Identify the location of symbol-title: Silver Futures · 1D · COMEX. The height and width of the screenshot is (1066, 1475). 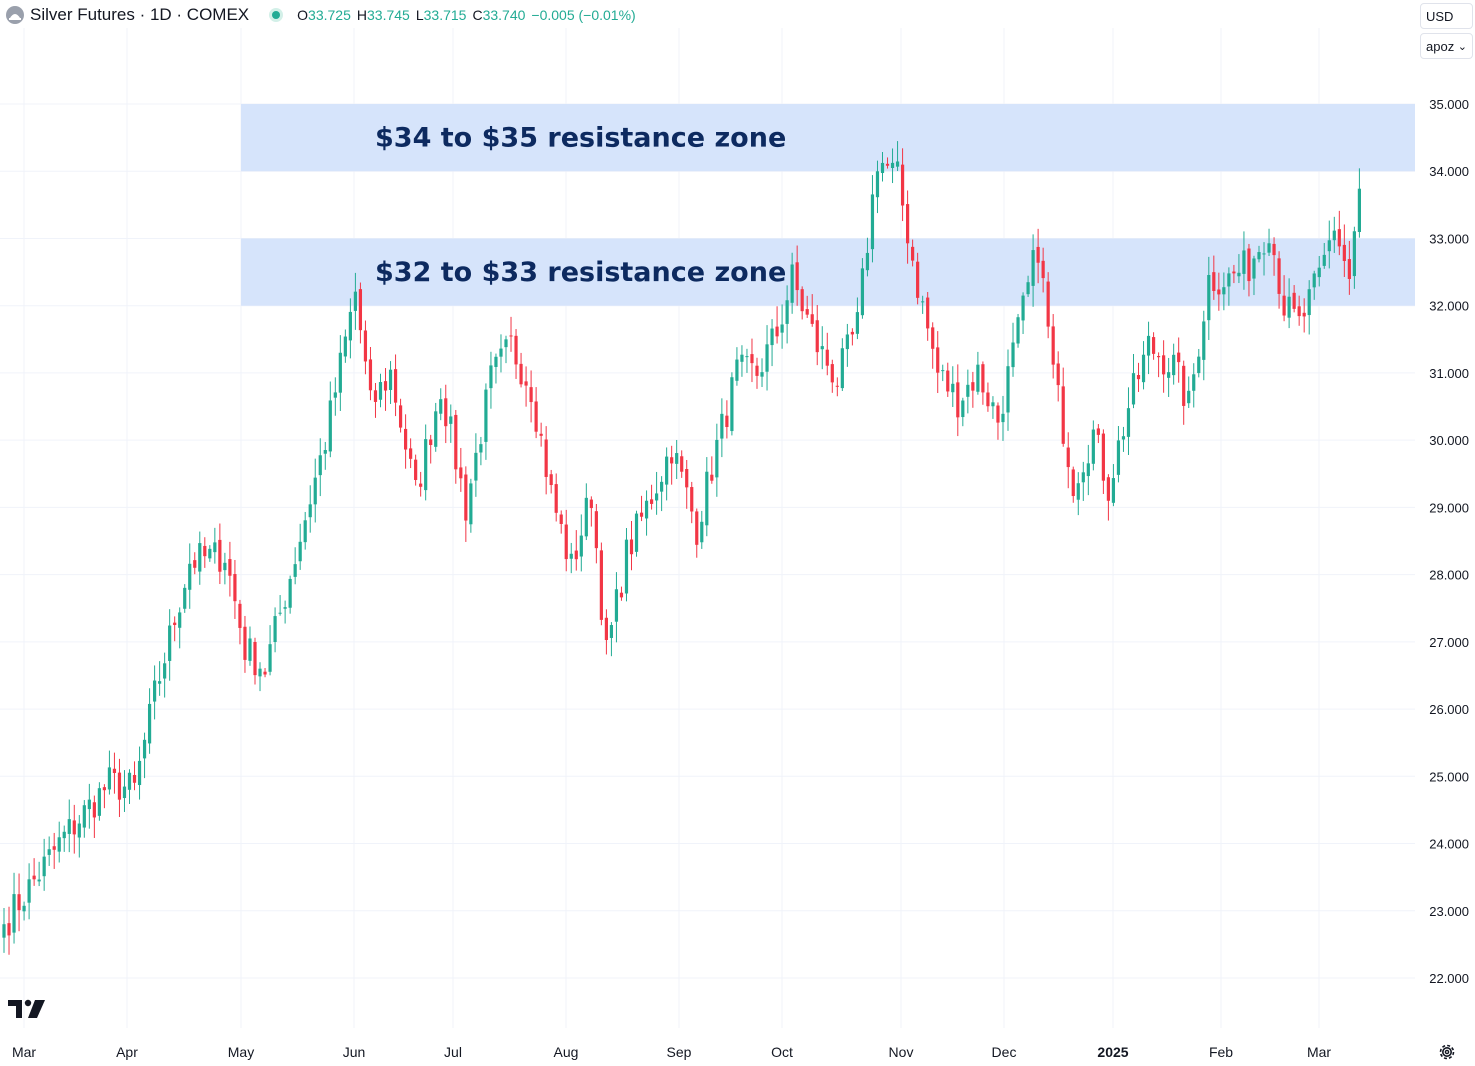
(140, 14).